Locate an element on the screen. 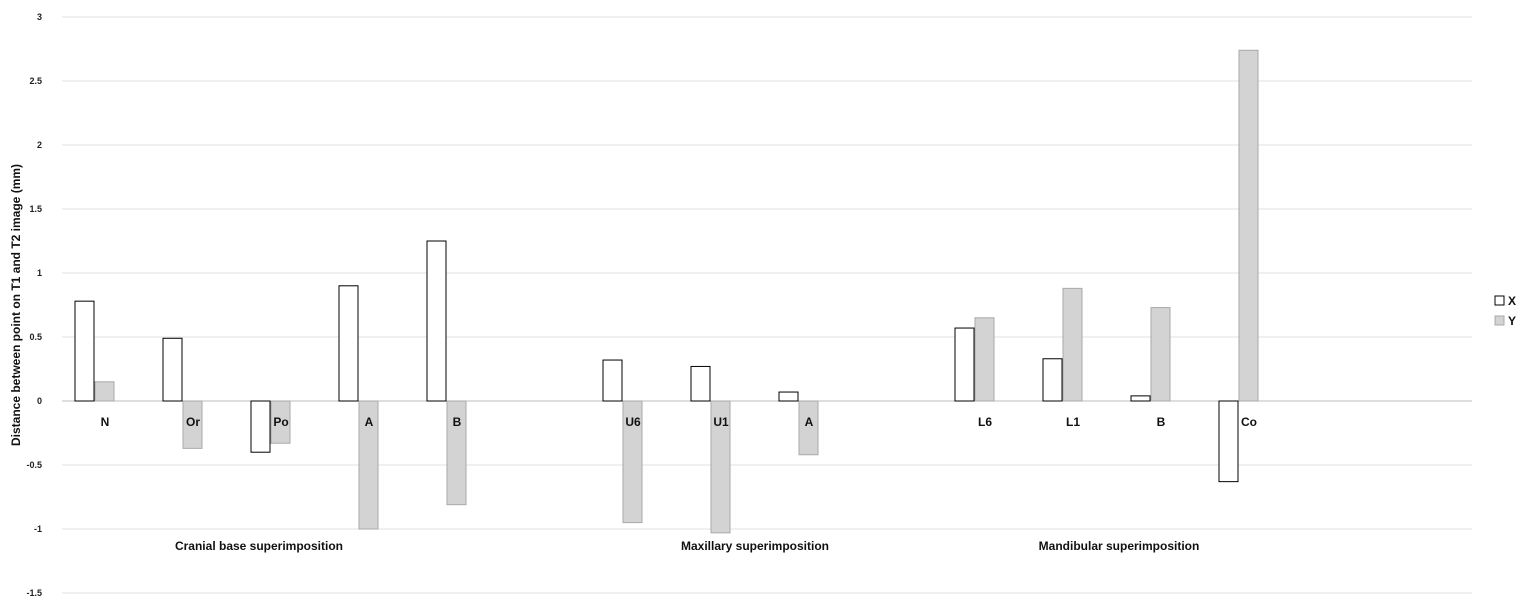  legend-label-y: Y is located at coordinates (1512, 321).